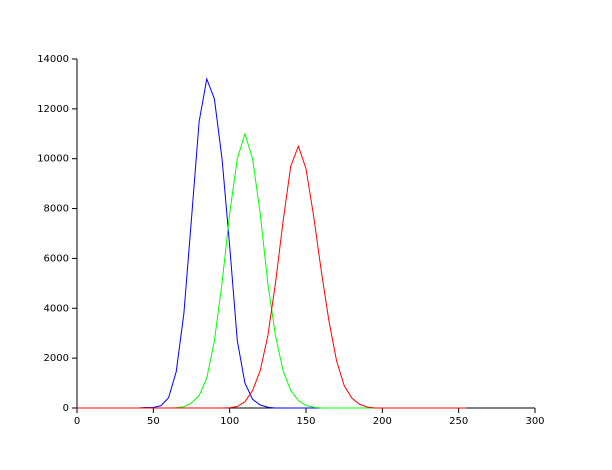  I want to click on y-tick-label: 14000, so click(53, 59).